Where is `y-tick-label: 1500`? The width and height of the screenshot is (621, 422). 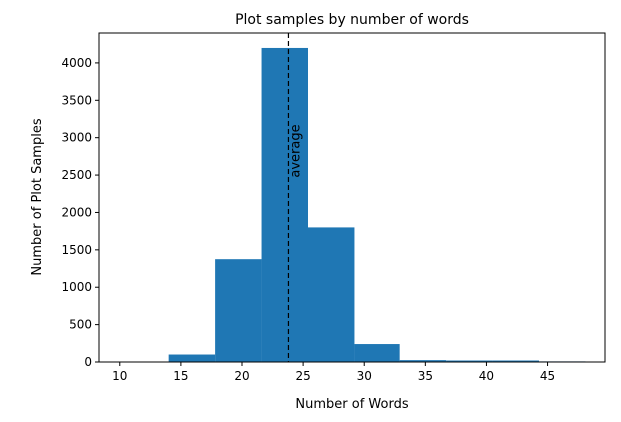
y-tick-label: 1500 is located at coordinates (76, 250).